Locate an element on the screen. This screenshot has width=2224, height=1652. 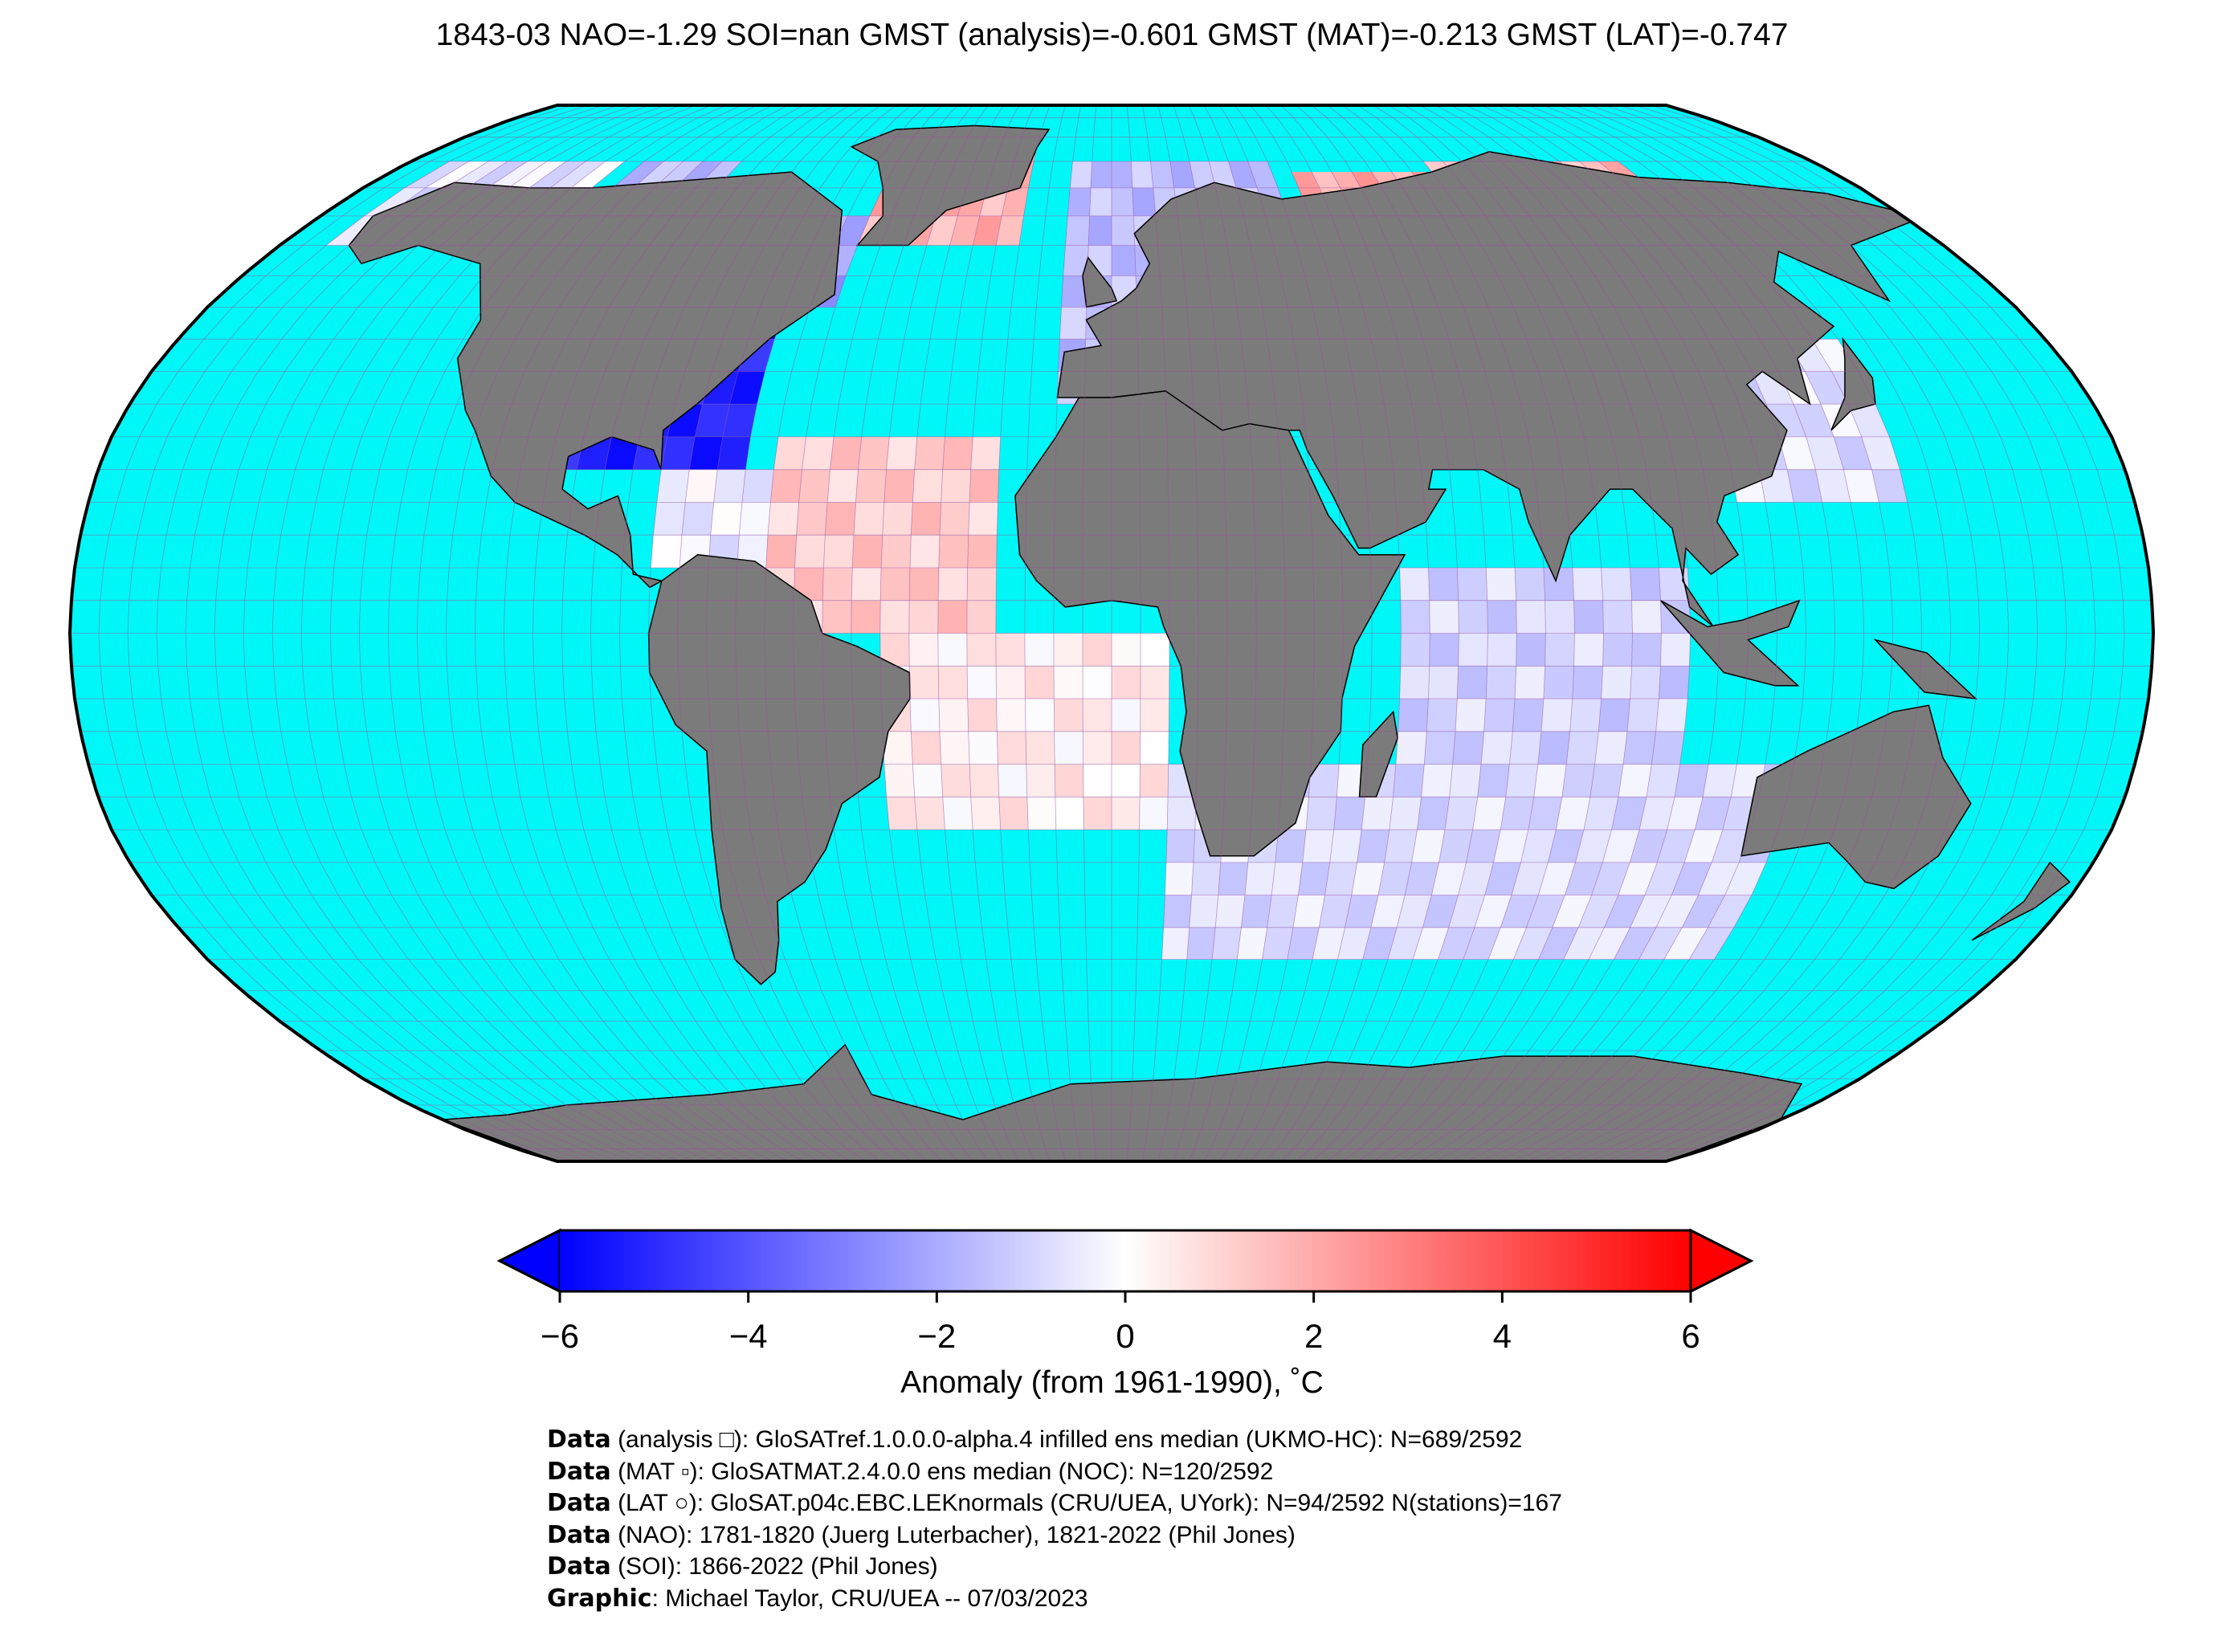
anomaly-region-southern-ocean is located at coordinates (1477, 862).